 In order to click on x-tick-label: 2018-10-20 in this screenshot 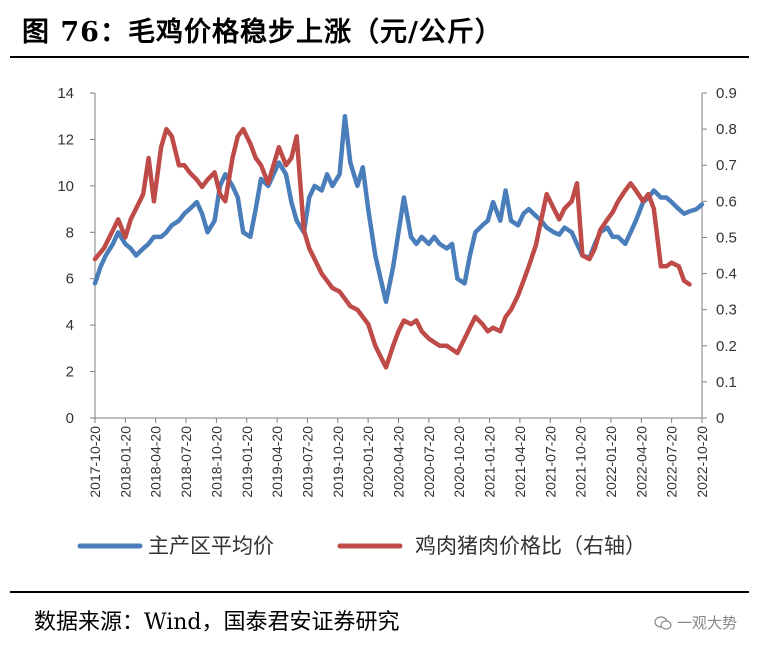, I will do `click(216, 462)`.